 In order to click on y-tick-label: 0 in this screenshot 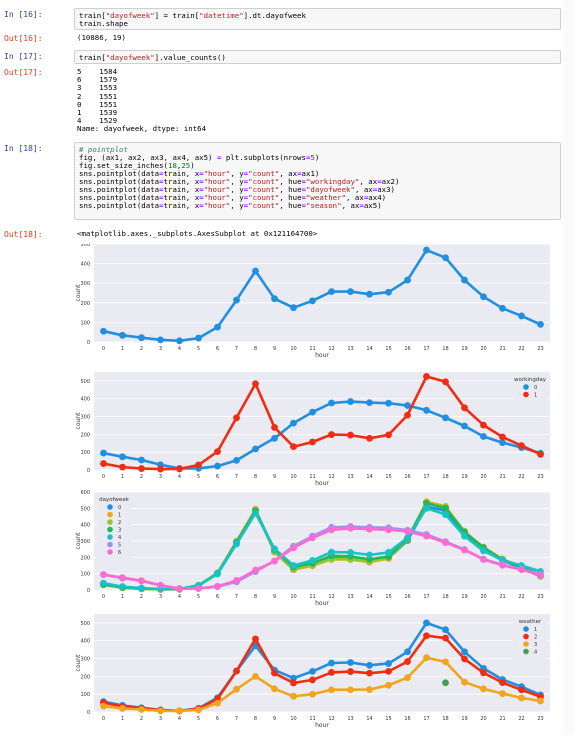, I will do `click(88, 471)`.